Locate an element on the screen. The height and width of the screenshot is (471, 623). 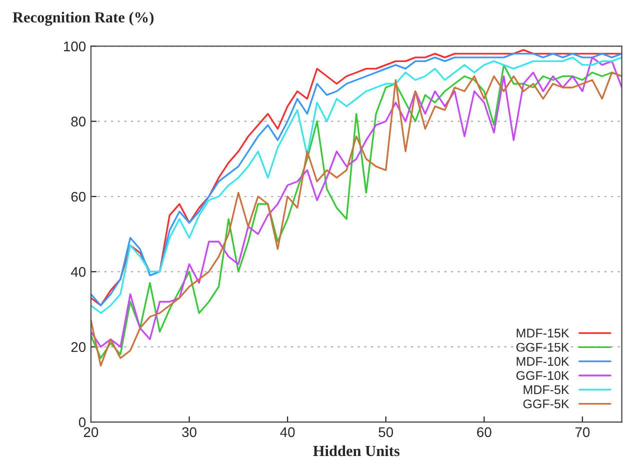
y-tick-label: 60 is located at coordinates (78, 197).